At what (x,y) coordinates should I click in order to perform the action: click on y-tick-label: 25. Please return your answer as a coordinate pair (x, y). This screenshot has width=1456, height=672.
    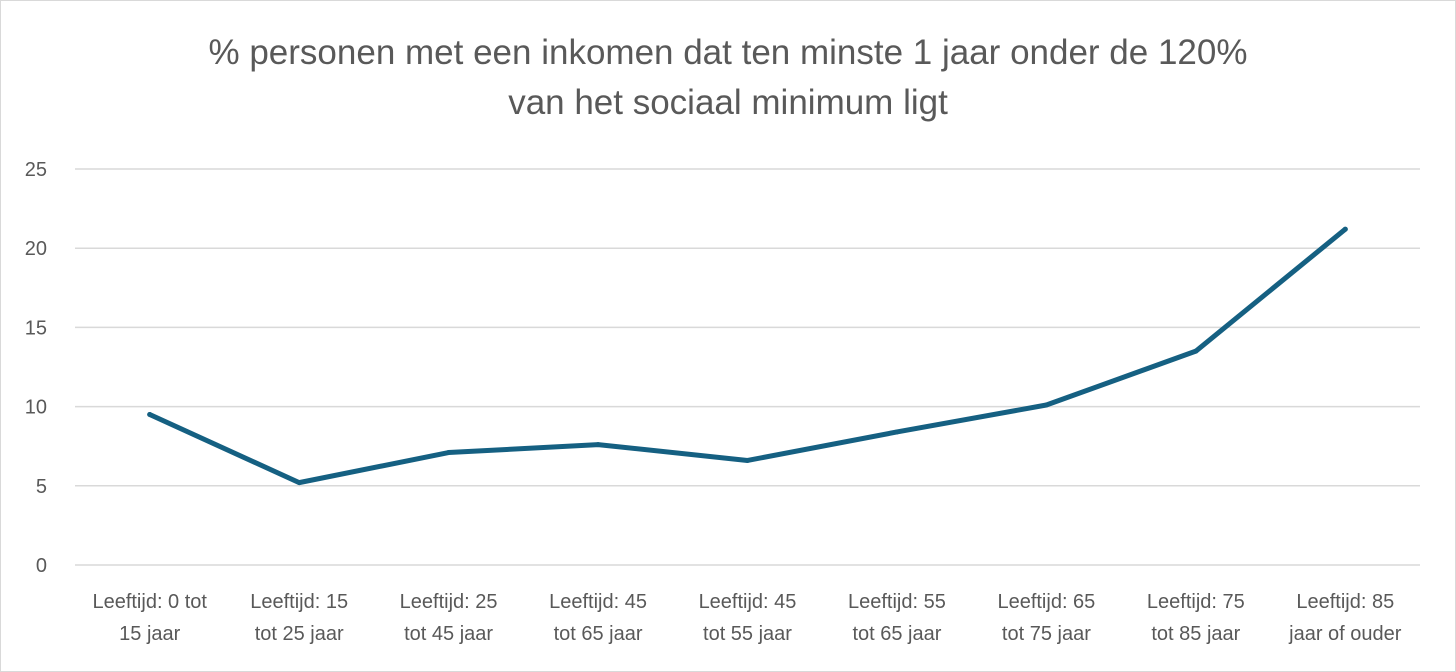
    Looking at the image, I should click on (36, 170).